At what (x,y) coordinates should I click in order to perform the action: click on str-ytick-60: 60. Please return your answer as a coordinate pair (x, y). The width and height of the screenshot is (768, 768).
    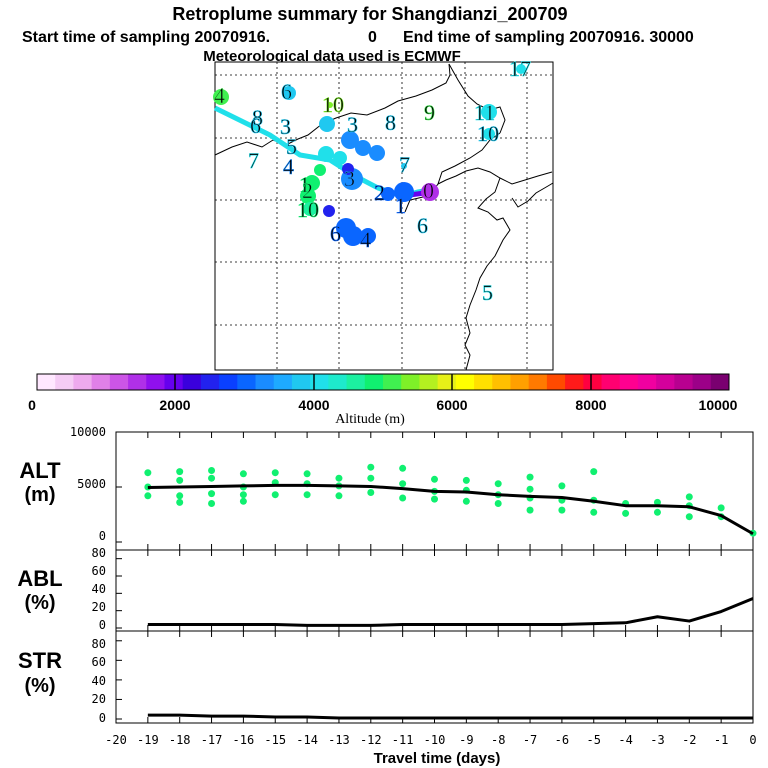
    Looking at the image, I should click on (99, 662).